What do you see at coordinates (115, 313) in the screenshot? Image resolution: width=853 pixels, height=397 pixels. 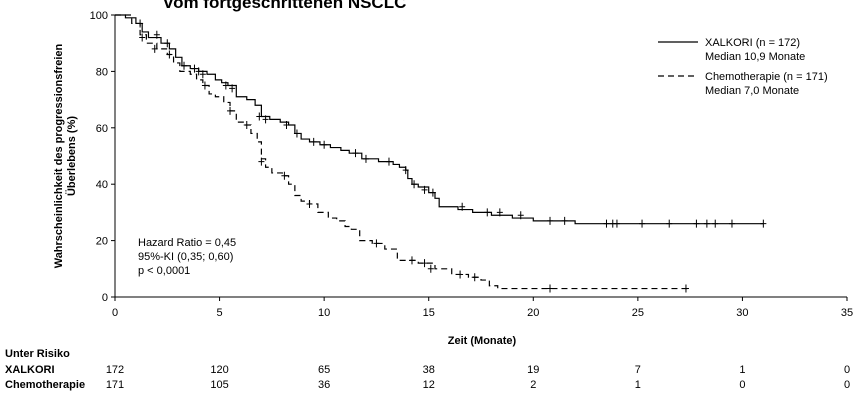 I see `x-tick-label: 0` at bounding box center [115, 313].